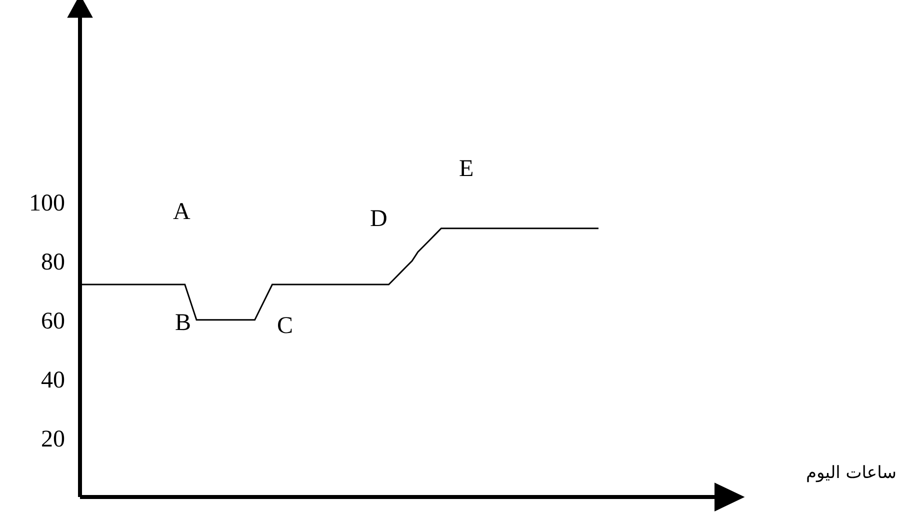  Describe the element at coordinates (47, 203) in the screenshot. I see `y-tick-label: 100` at that location.